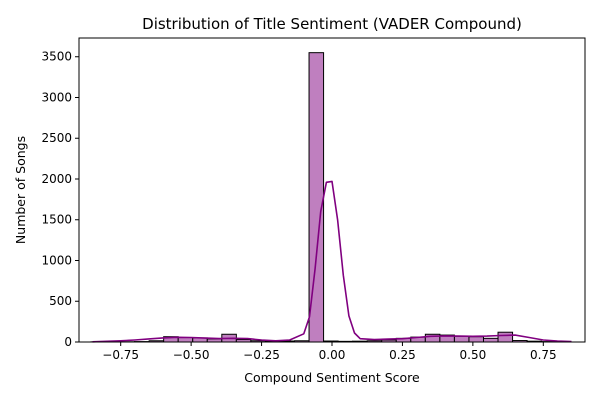  Describe the element at coordinates (261, 355) in the screenshot. I see `x-tick-label: −0.25` at that location.